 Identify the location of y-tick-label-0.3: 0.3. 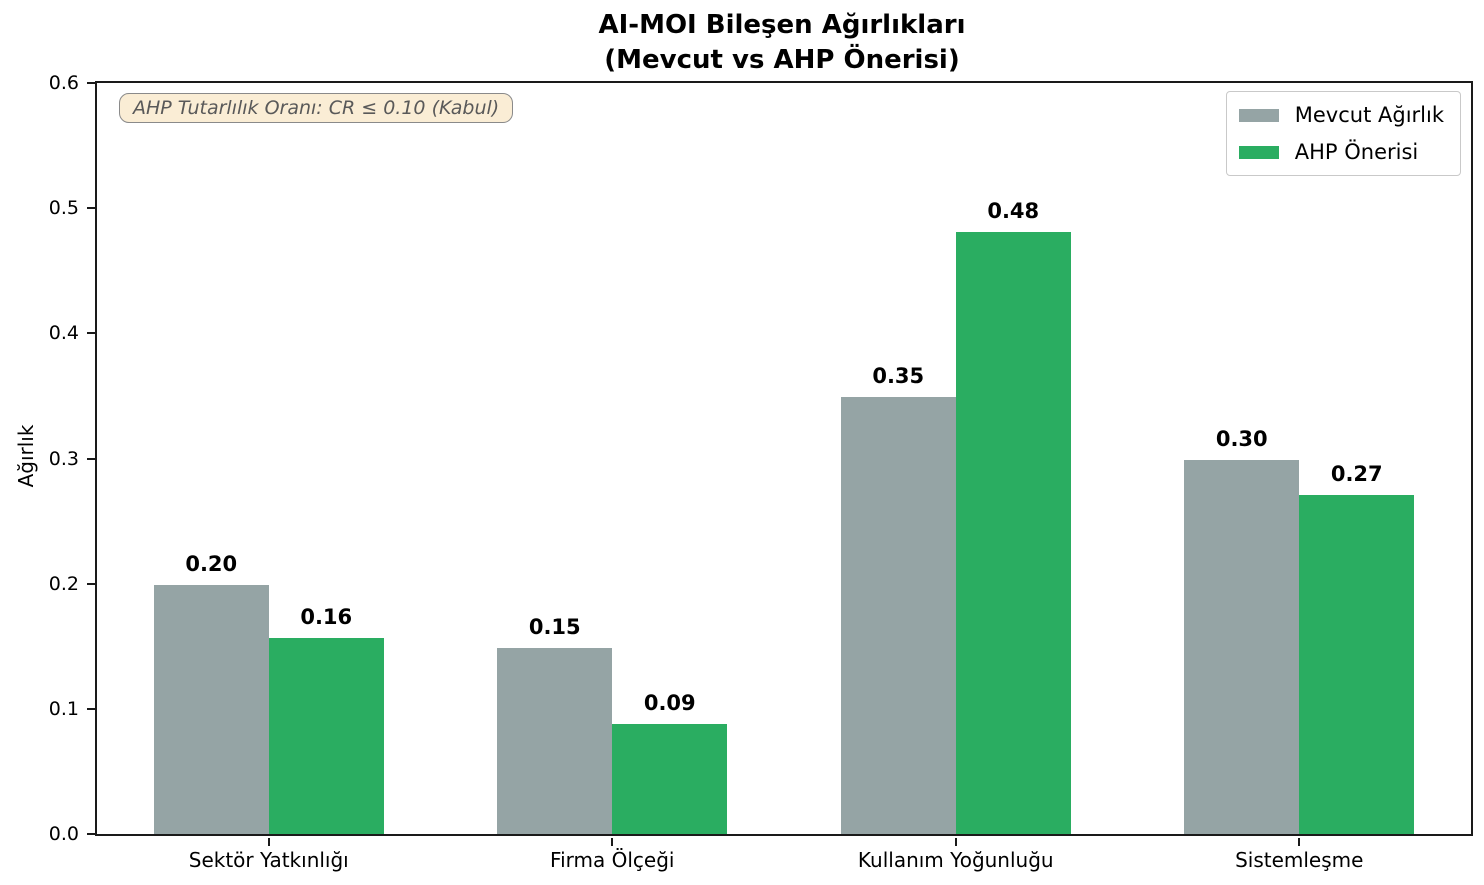
(63, 458).